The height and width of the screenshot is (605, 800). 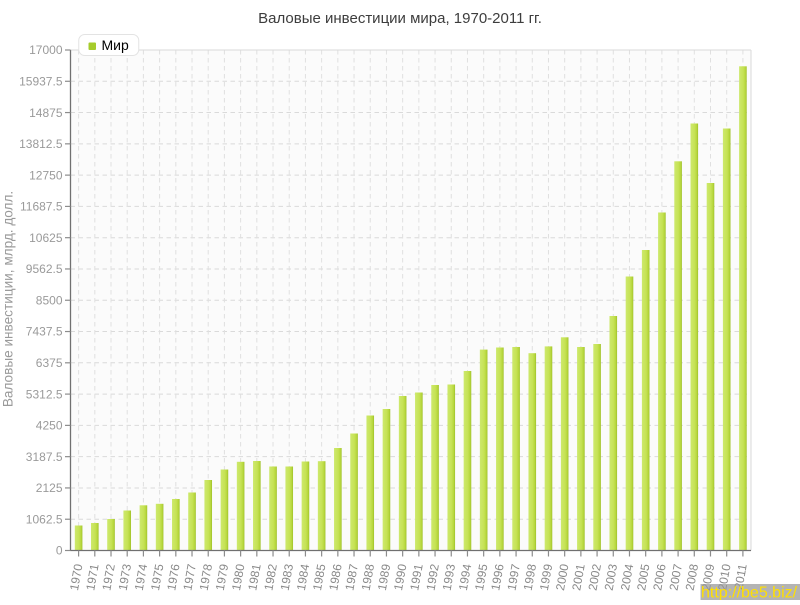 What do you see at coordinates (46, 113) in the screenshot?
I see `svg-text: 14875` at bounding box center [46, 113].